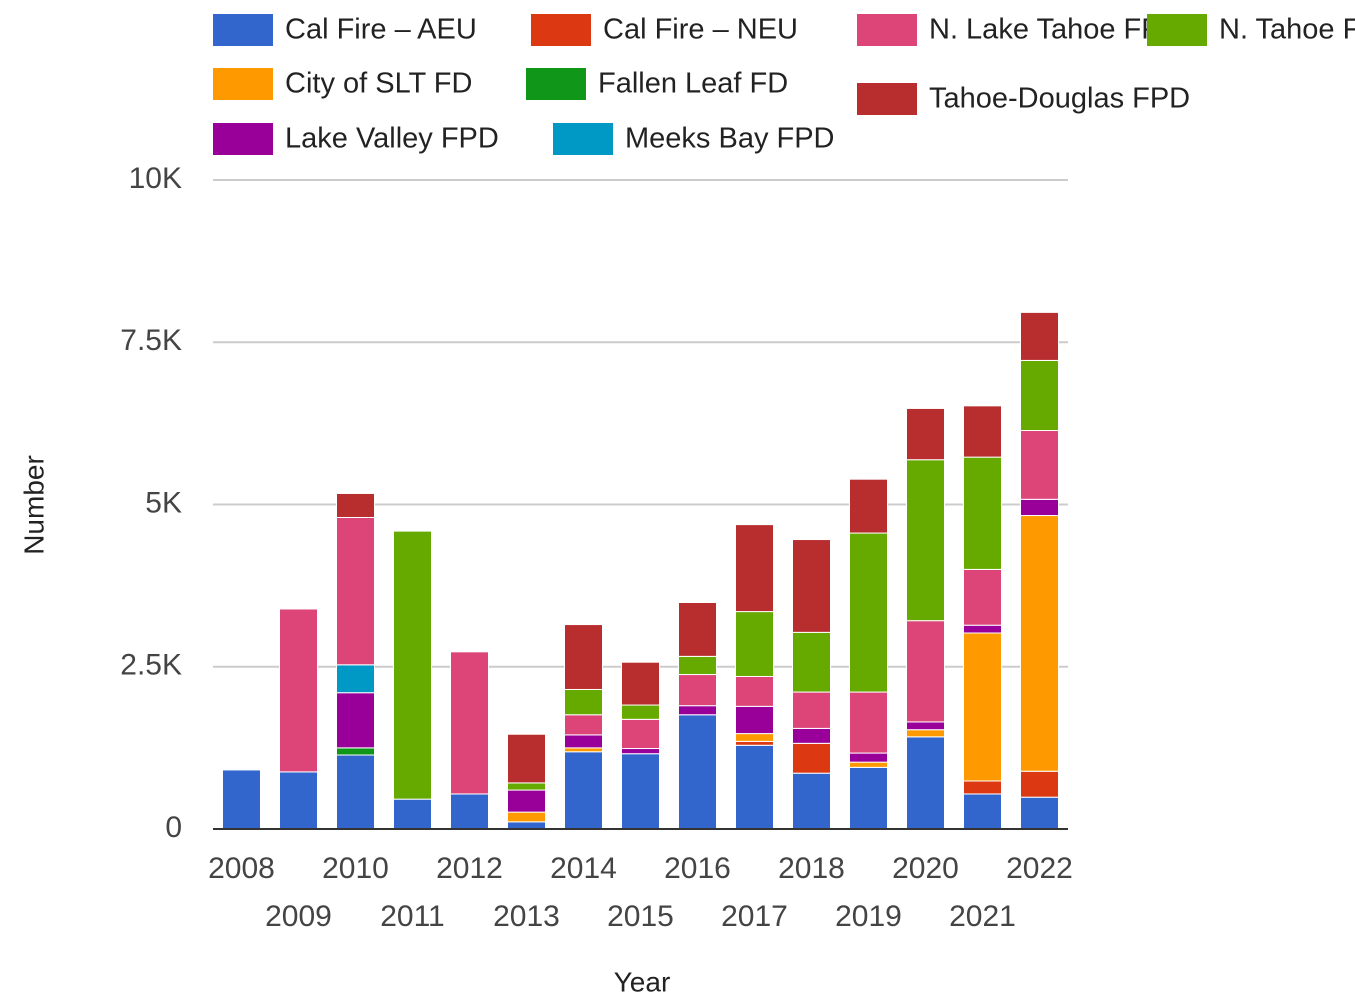 The image size is (1355, 999). Describe the element at coordinates (412, 916) in the screenshot. I see `x-tick-label: 2011` at that location.